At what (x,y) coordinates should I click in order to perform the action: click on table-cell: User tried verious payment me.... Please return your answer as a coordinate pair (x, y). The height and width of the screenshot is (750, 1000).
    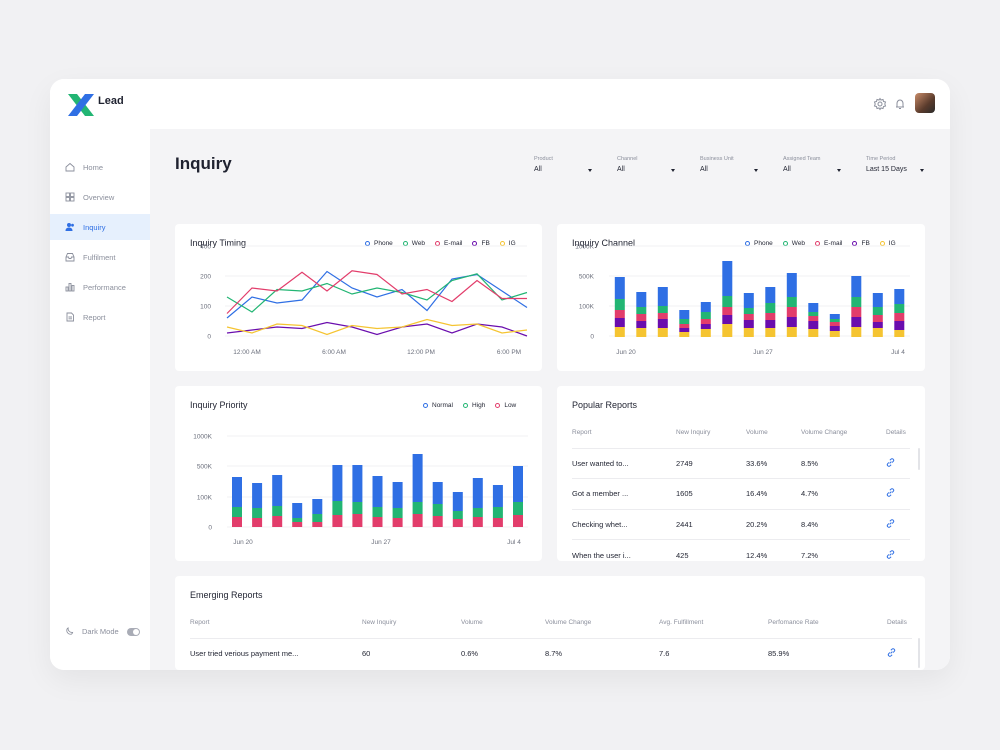
    Looking at the image, I should click on (276, 653).